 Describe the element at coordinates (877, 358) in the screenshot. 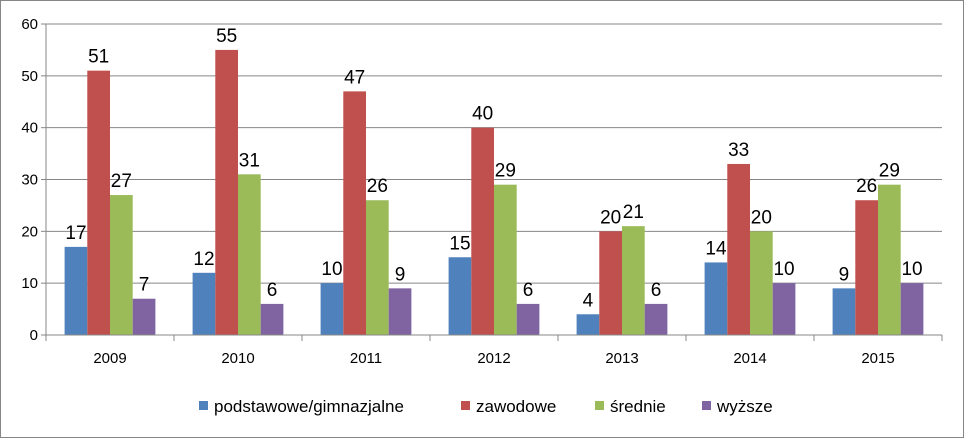

I see `x-tick-label: 2015` at that location.